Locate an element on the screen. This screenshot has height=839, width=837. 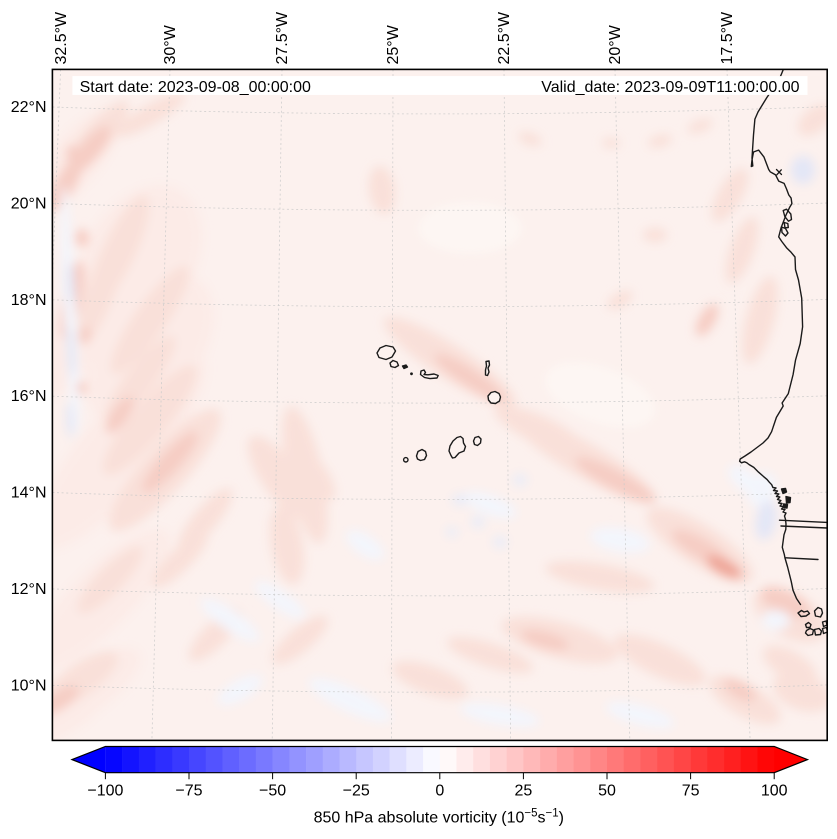
svg-text: 25°W is located at coordinates (393, 44).